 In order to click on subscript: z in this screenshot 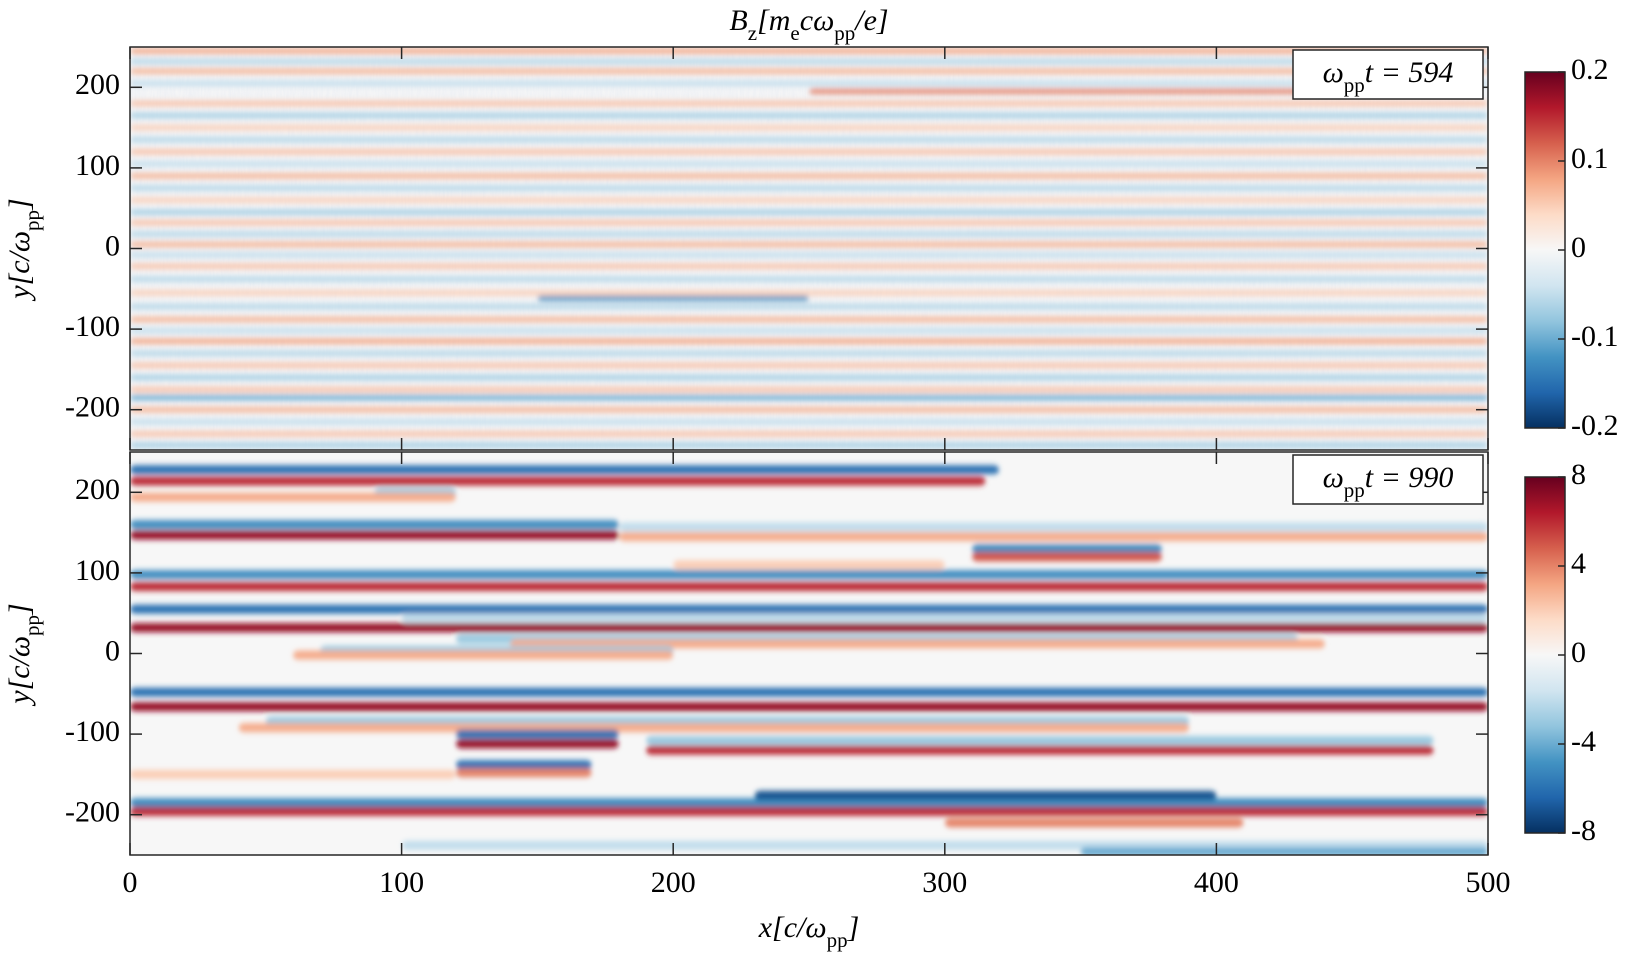, I will do `click(752, 33)`.